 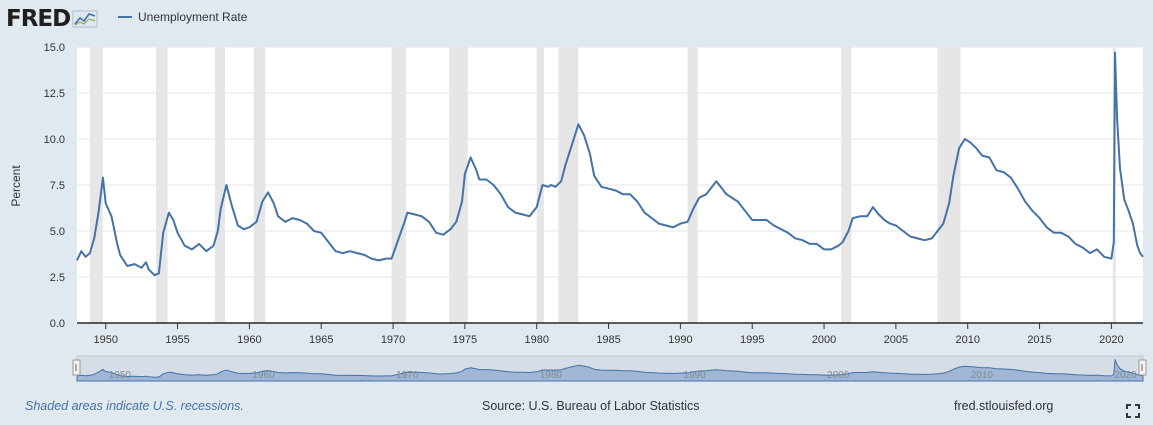 What do you see at coordinates (982, 375) in the screenshot?
I see `navigator-tick-label: 2010` at bounding box center [982, 375].